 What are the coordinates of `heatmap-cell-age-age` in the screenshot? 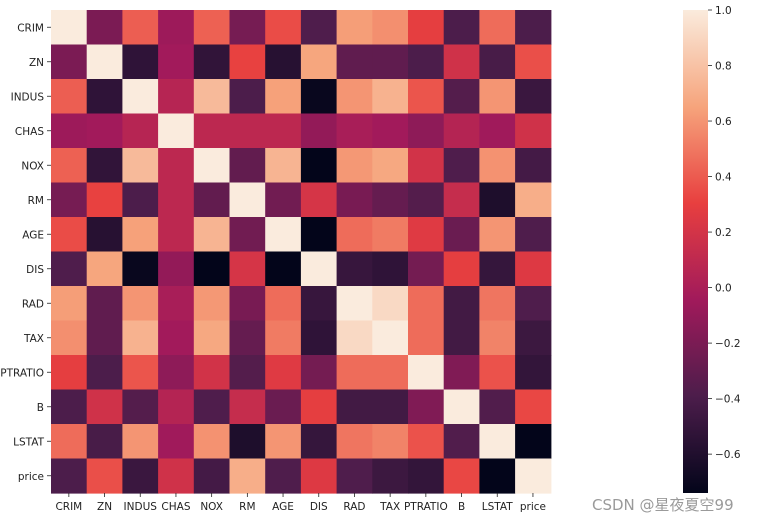 It's located at (283, 235).